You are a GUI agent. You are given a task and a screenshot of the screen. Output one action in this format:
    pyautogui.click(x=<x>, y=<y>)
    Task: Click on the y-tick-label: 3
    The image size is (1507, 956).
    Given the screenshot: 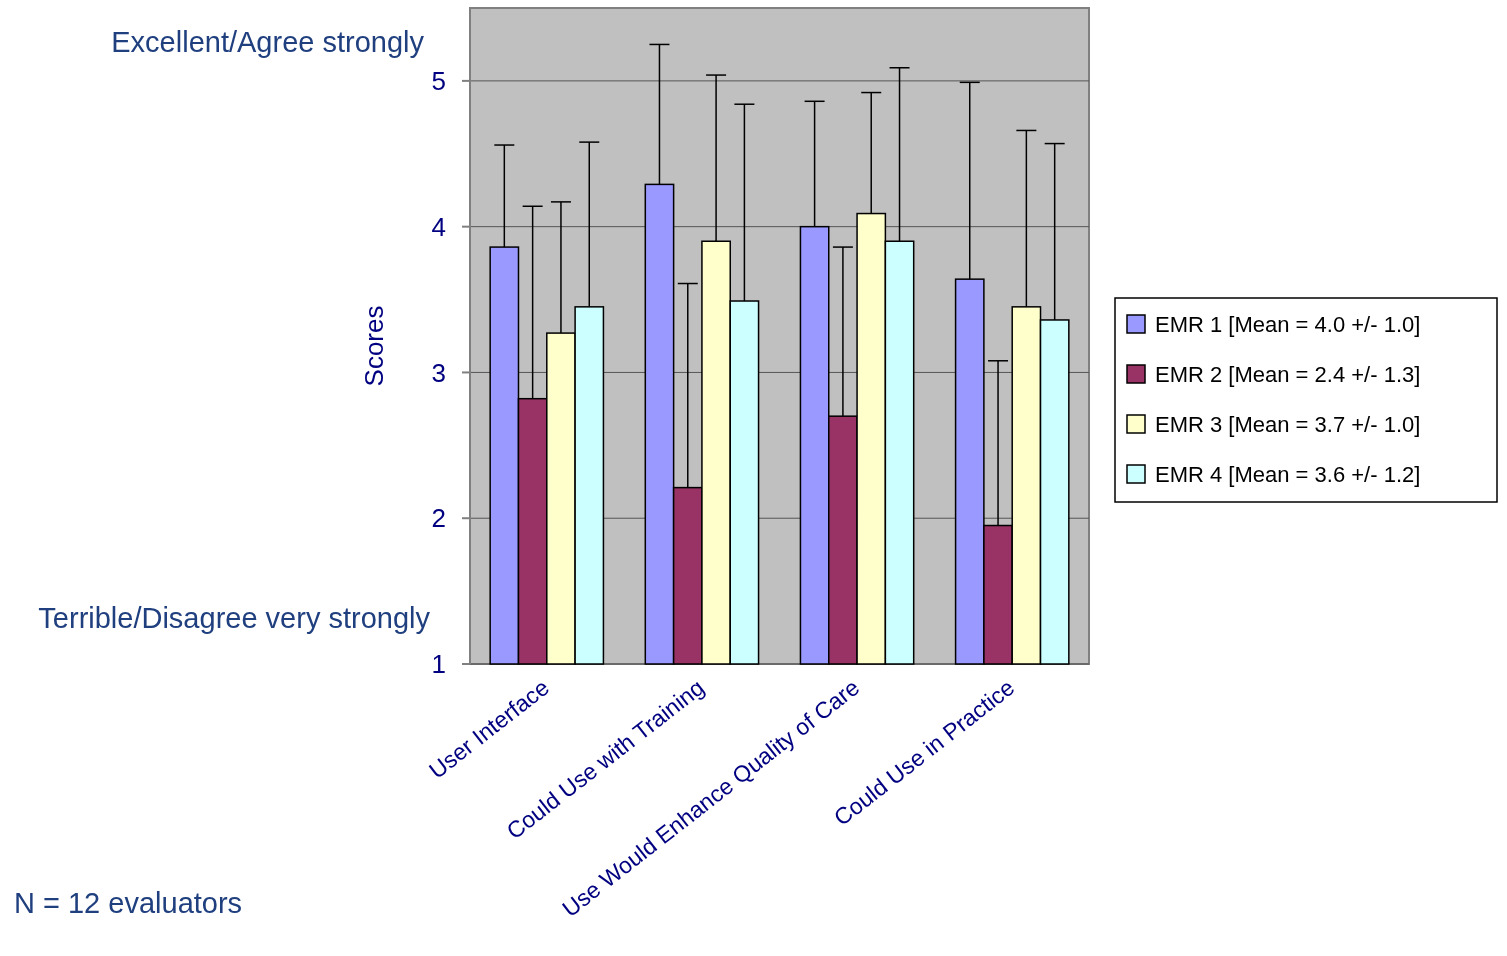 What is the action you would take?
    pyautogui.click(x=438, y=372)
    